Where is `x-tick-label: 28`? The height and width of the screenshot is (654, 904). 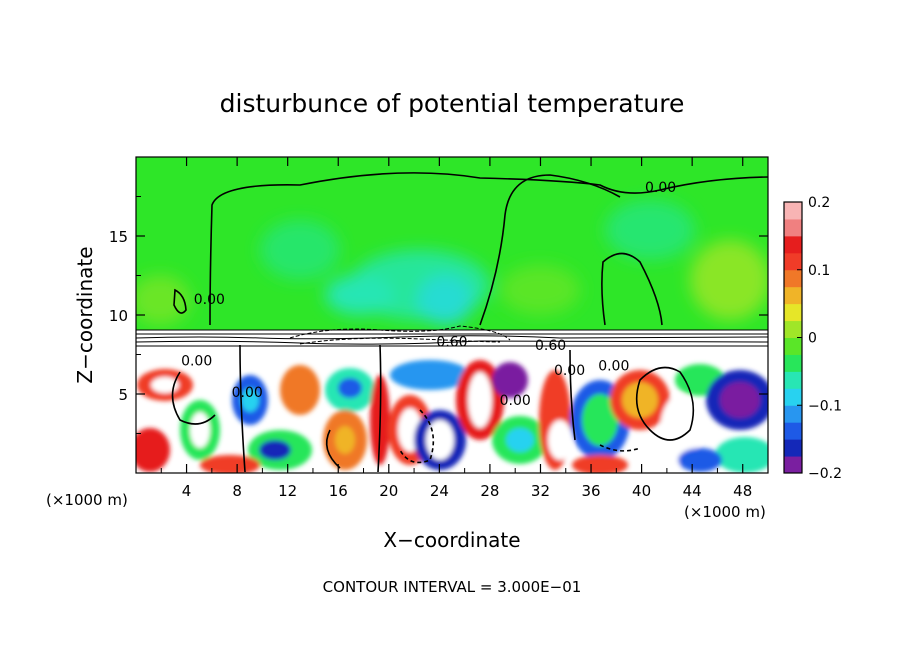 x-tick-label: 28 is located at coordinates (489, 491).